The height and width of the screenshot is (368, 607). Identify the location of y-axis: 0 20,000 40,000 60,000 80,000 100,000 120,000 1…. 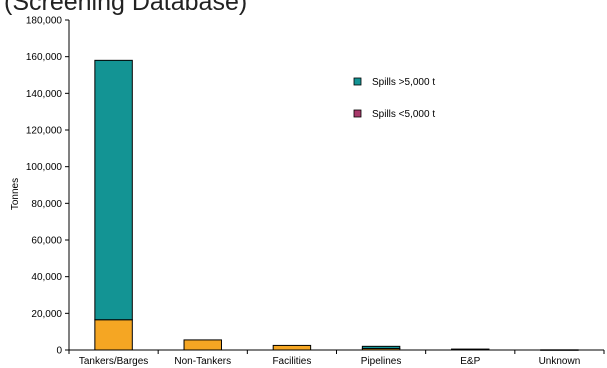
(48, 186).